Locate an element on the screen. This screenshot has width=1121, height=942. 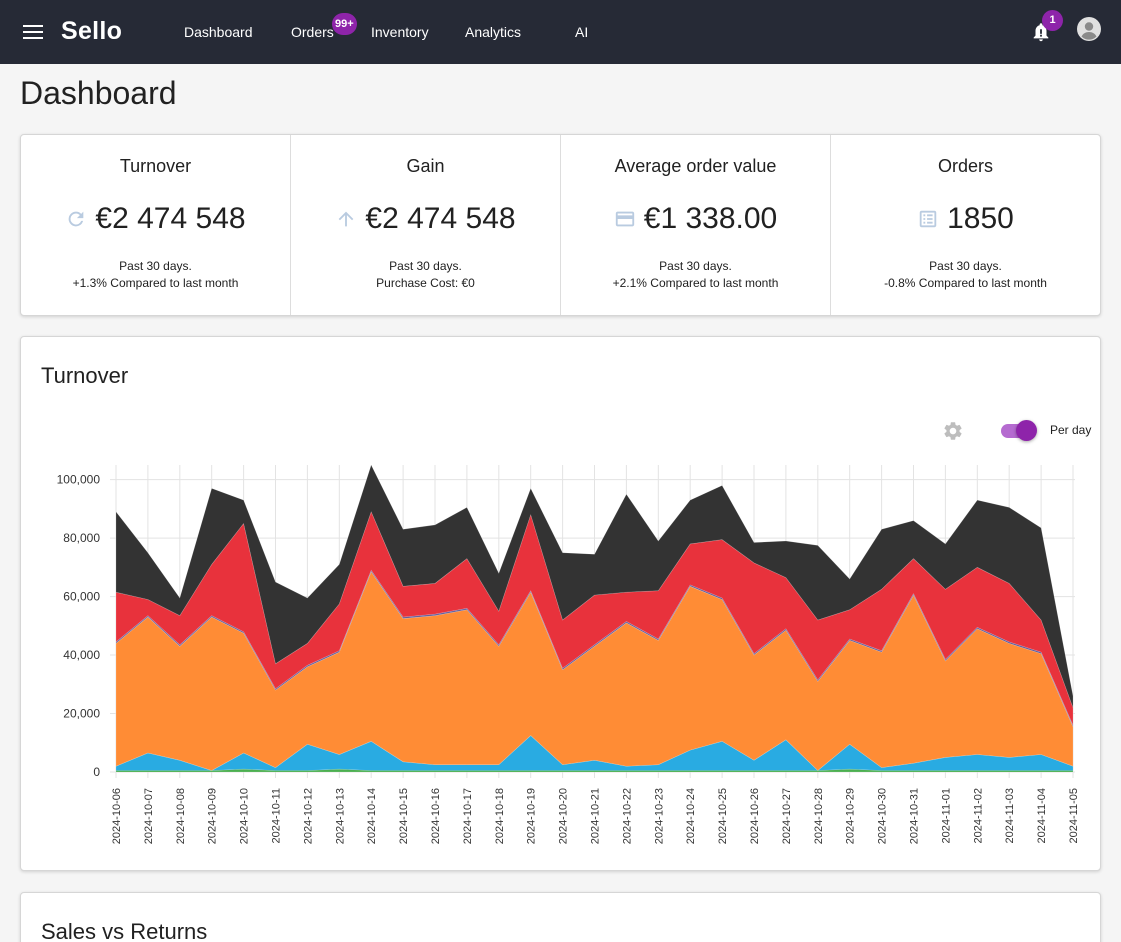
x-tick-label: 2024-11-02 is located at coordinates (978, 815).